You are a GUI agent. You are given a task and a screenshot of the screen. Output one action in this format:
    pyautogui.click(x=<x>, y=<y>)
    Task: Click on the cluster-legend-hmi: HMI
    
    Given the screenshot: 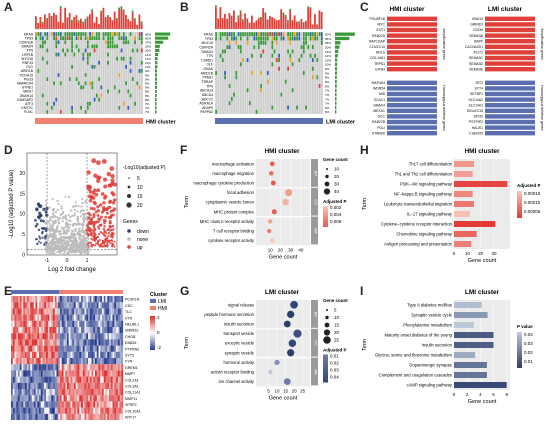 What is the action you would take?
    pyautogui.click(x=162, y=309)
    